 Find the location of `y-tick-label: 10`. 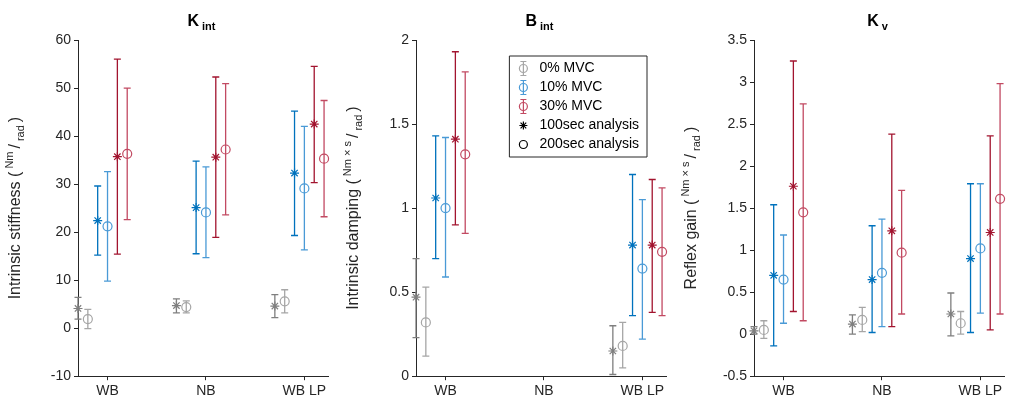

y-tick-label: 10 is located at coordinates (63, 279).